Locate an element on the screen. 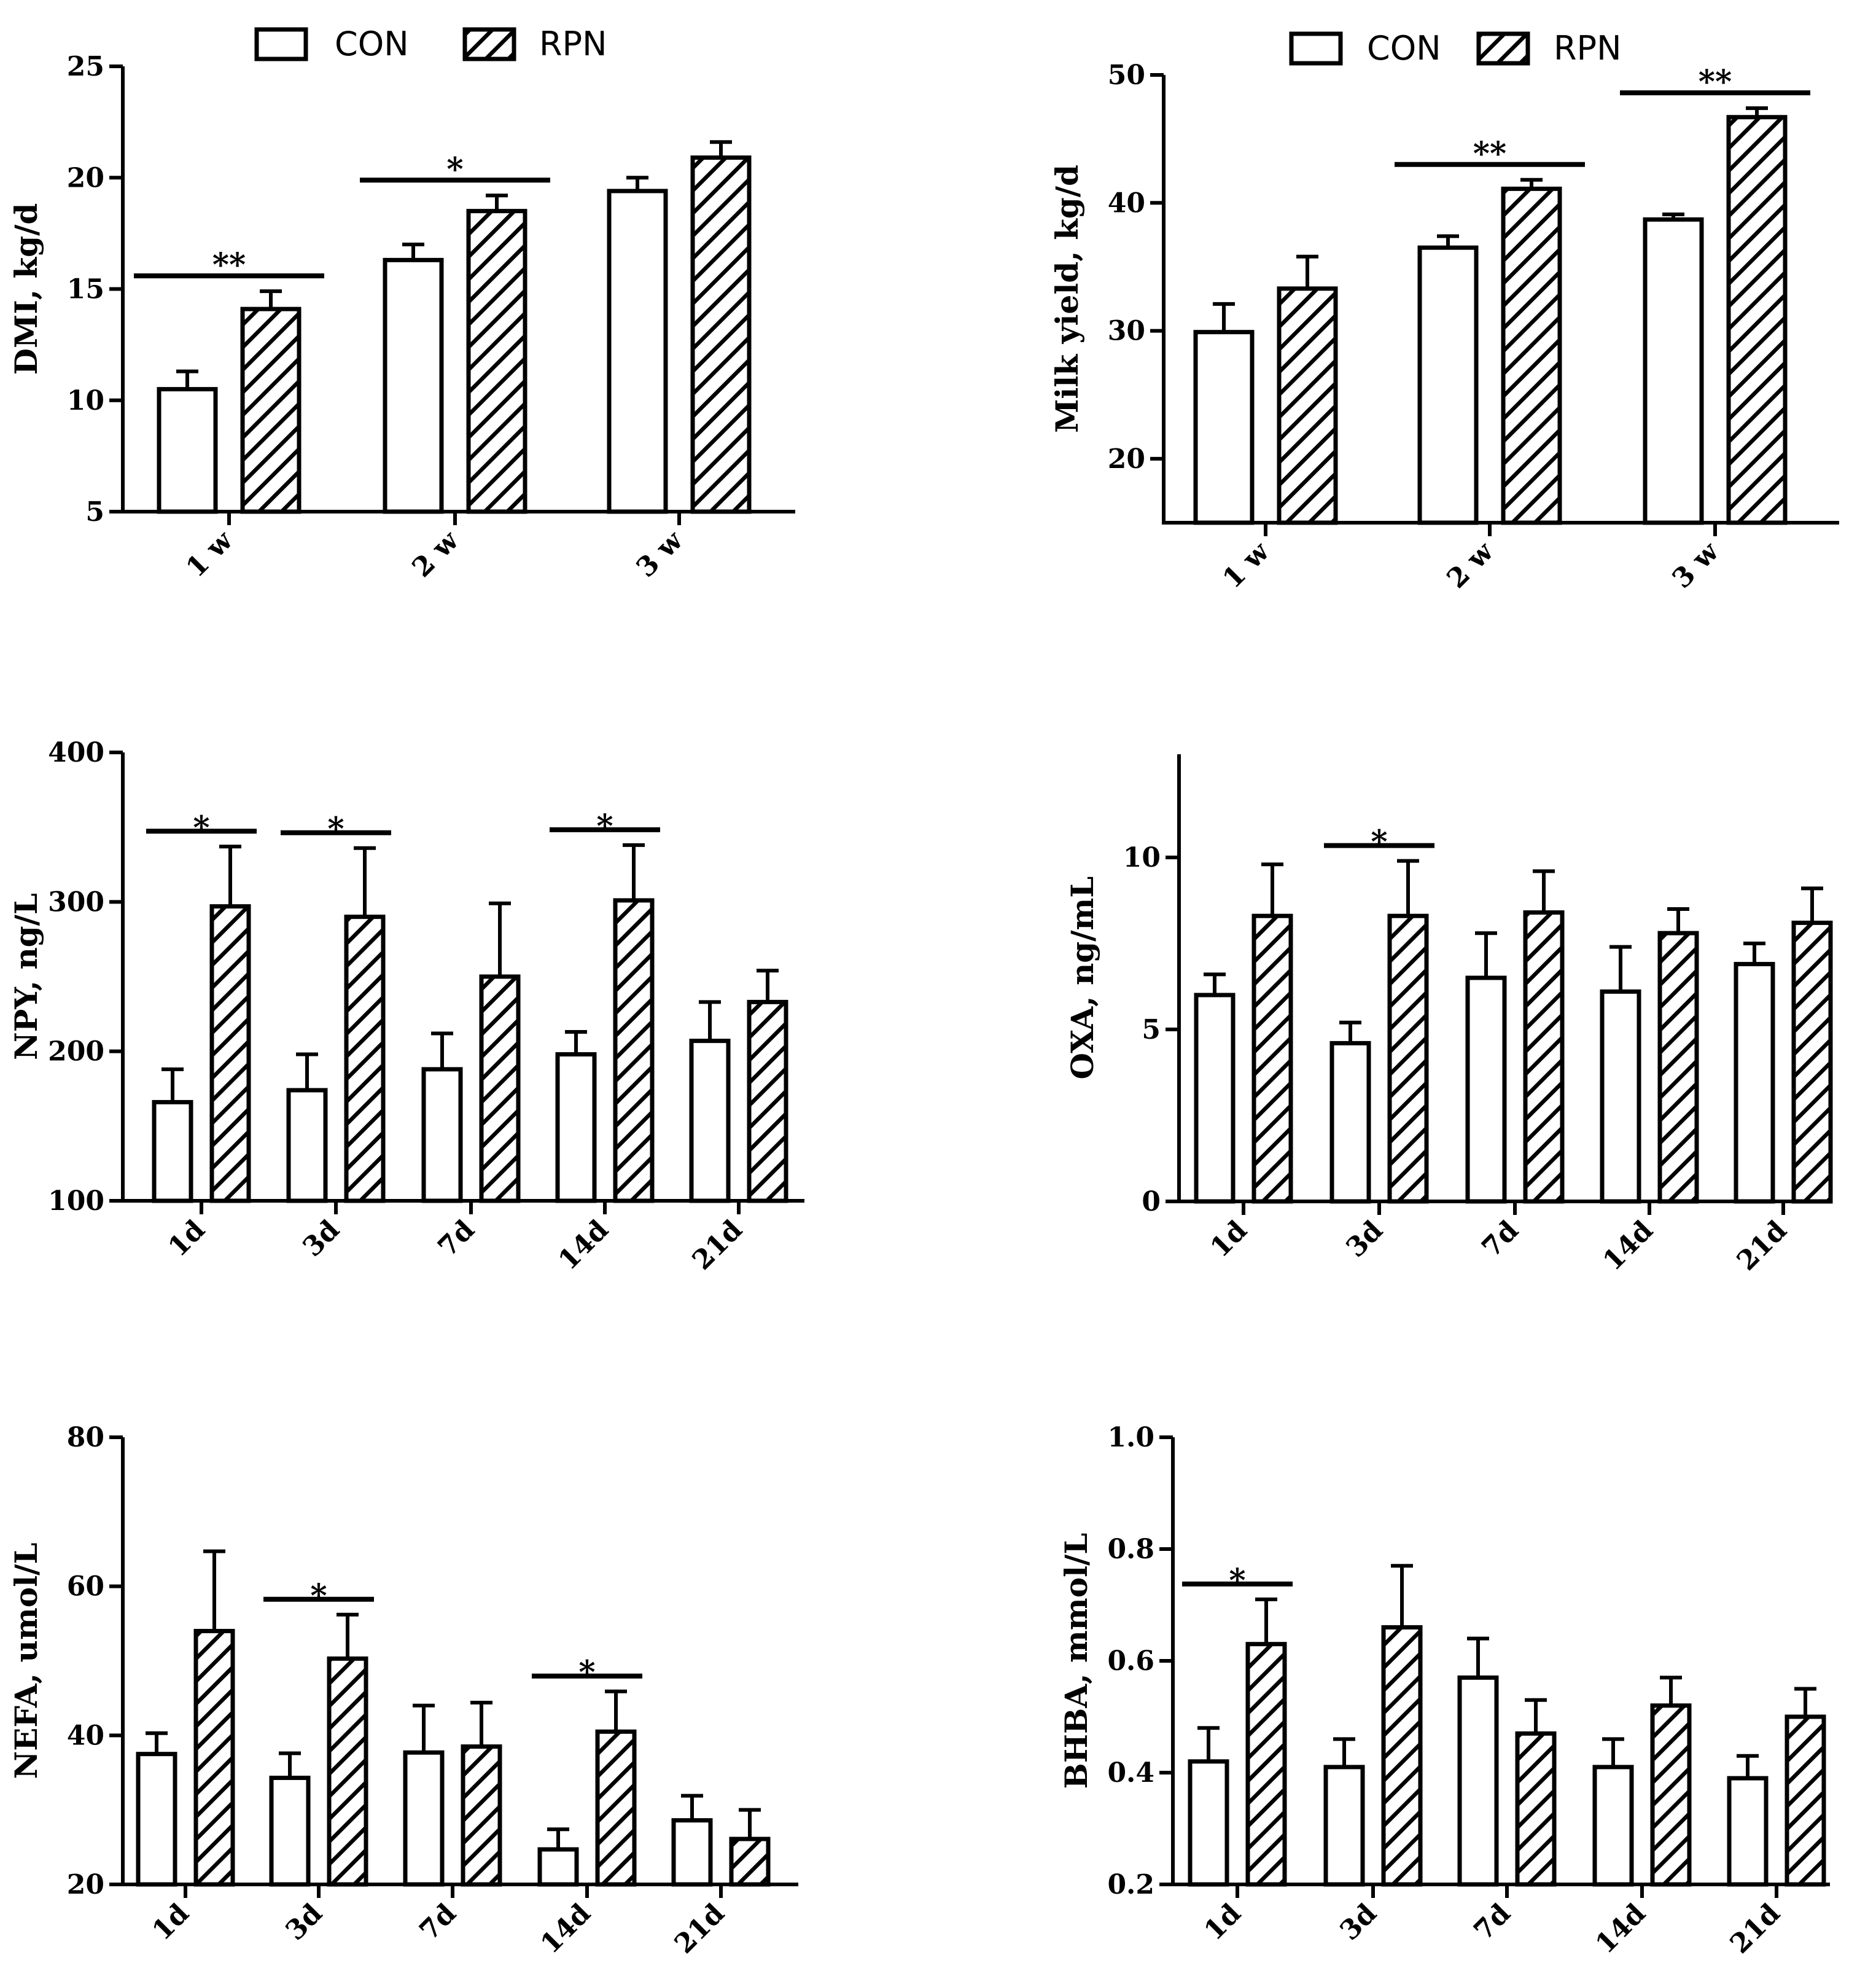 The height and width of the screenshot is (1987, 1876). panel-nefa: 20 40 60 80 NEFA, umol/L 1d 3d 7d 14d 21d * * is located at coordinates (403, 1691).